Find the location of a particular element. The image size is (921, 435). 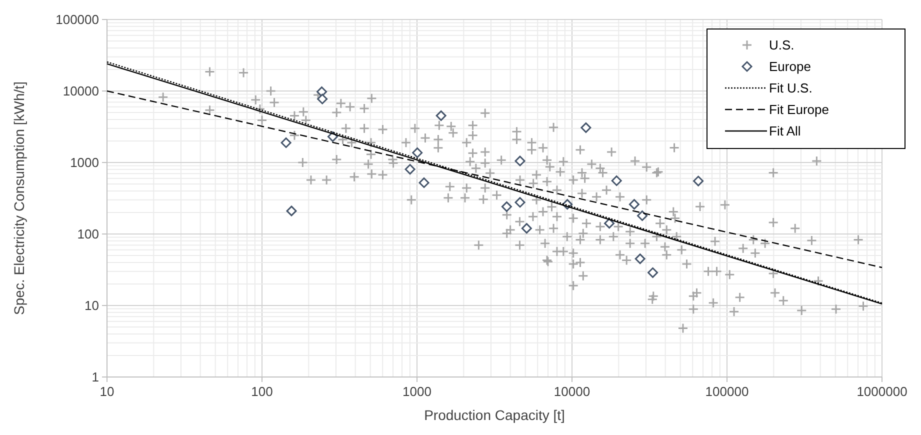

legend-label: U.S. is located at coordinates (781, 45).